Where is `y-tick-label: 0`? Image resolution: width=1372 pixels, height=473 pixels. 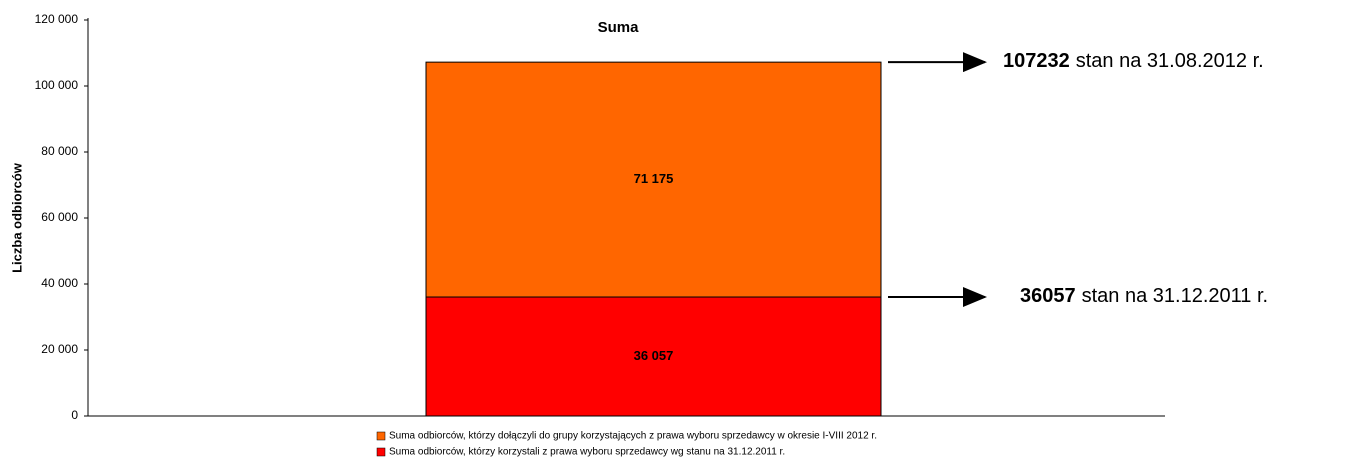 y-tick-label: 0 is located at coordinates (74, 415).